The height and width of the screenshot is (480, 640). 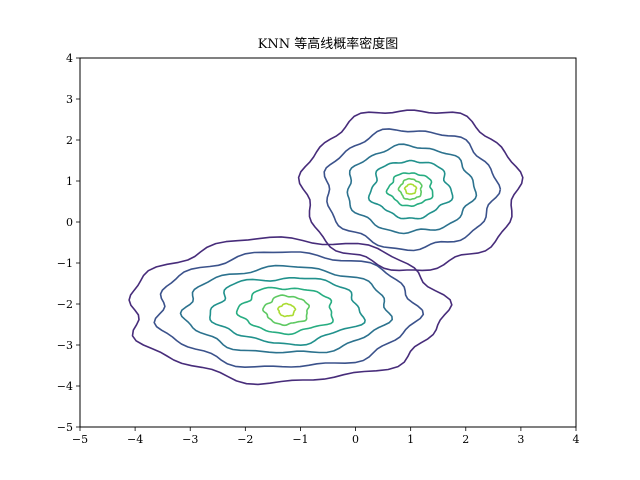 I want to click on y-tick-label: −5, so click(x=65, y=427).